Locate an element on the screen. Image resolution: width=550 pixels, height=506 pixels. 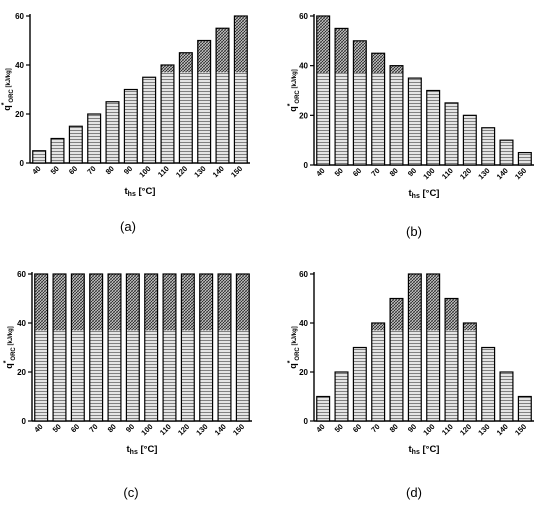
x-tick-label: 70 is located at coordinates (93, 428).